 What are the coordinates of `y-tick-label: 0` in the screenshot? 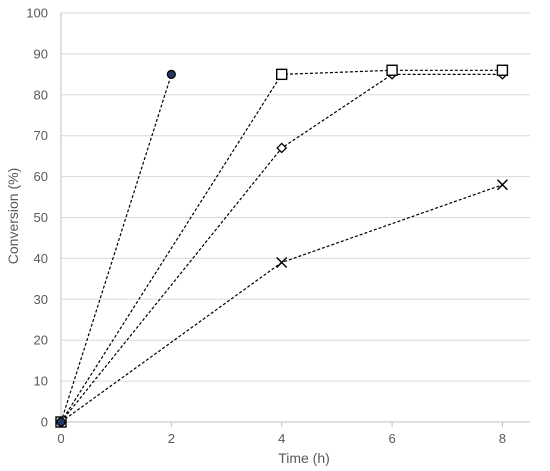 It's located at (44, 422).